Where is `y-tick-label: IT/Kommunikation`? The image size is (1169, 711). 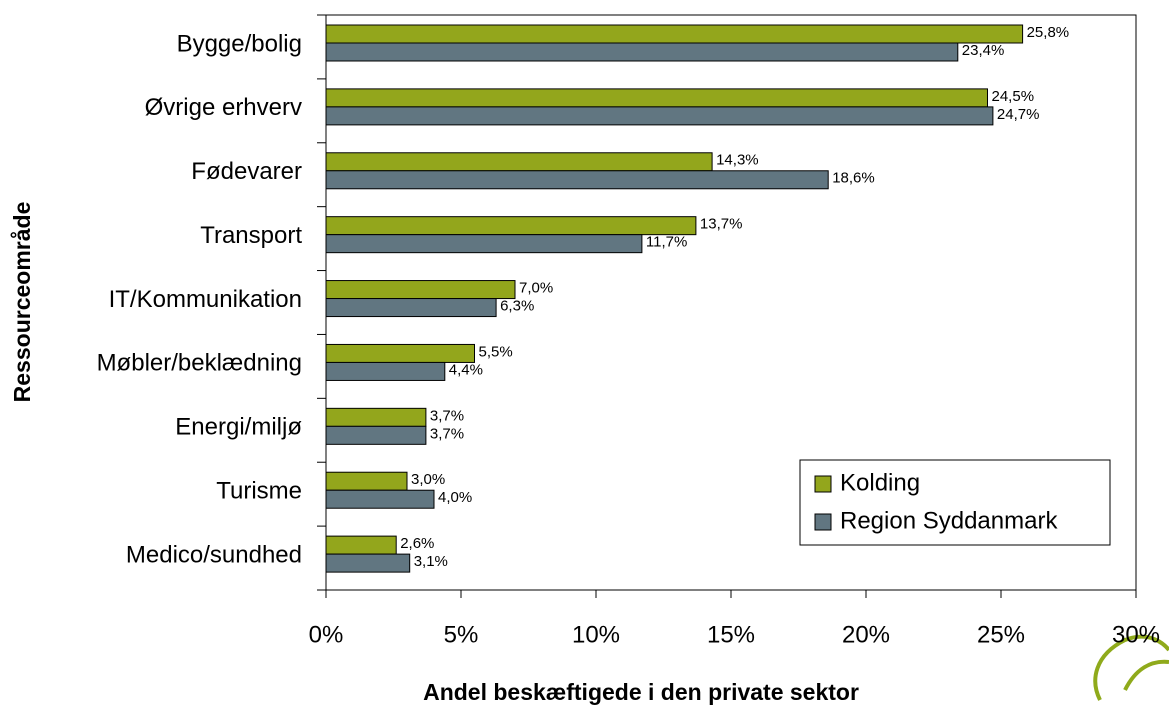 y-tick-label: IT/Kommunikation is located at coordinates (205, 299).